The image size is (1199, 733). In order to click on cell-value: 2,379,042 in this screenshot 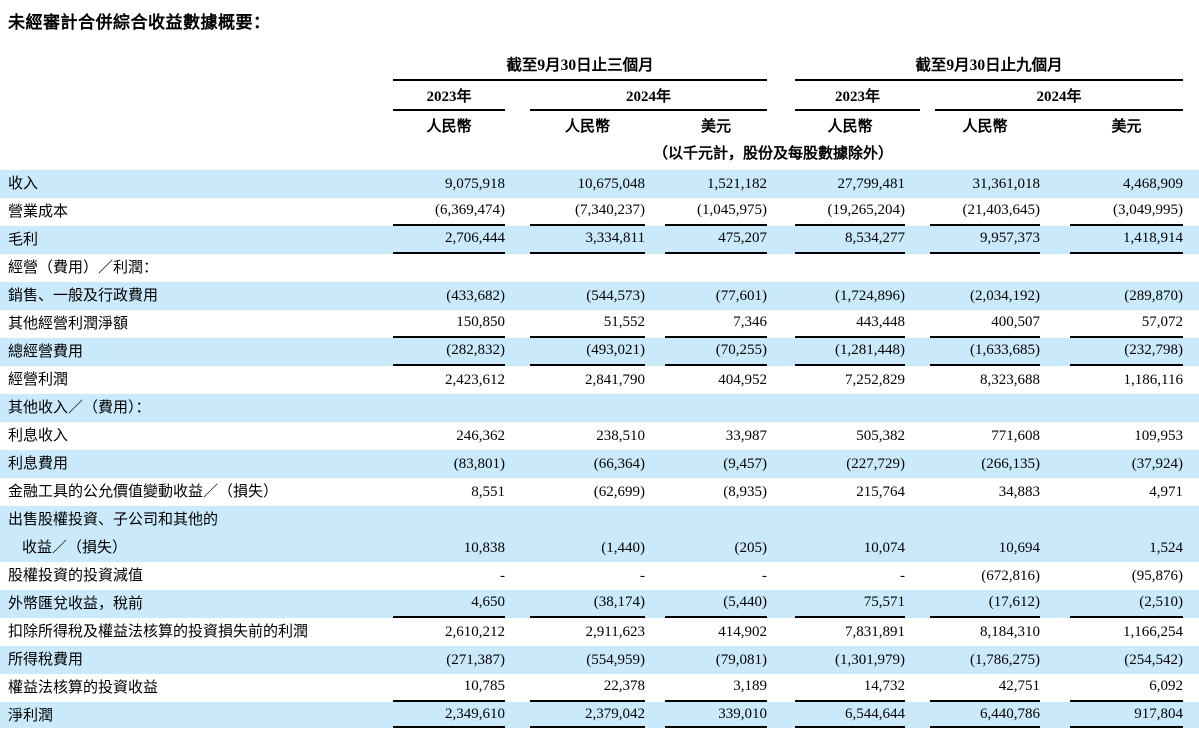, I will do `click(587, 715)`.